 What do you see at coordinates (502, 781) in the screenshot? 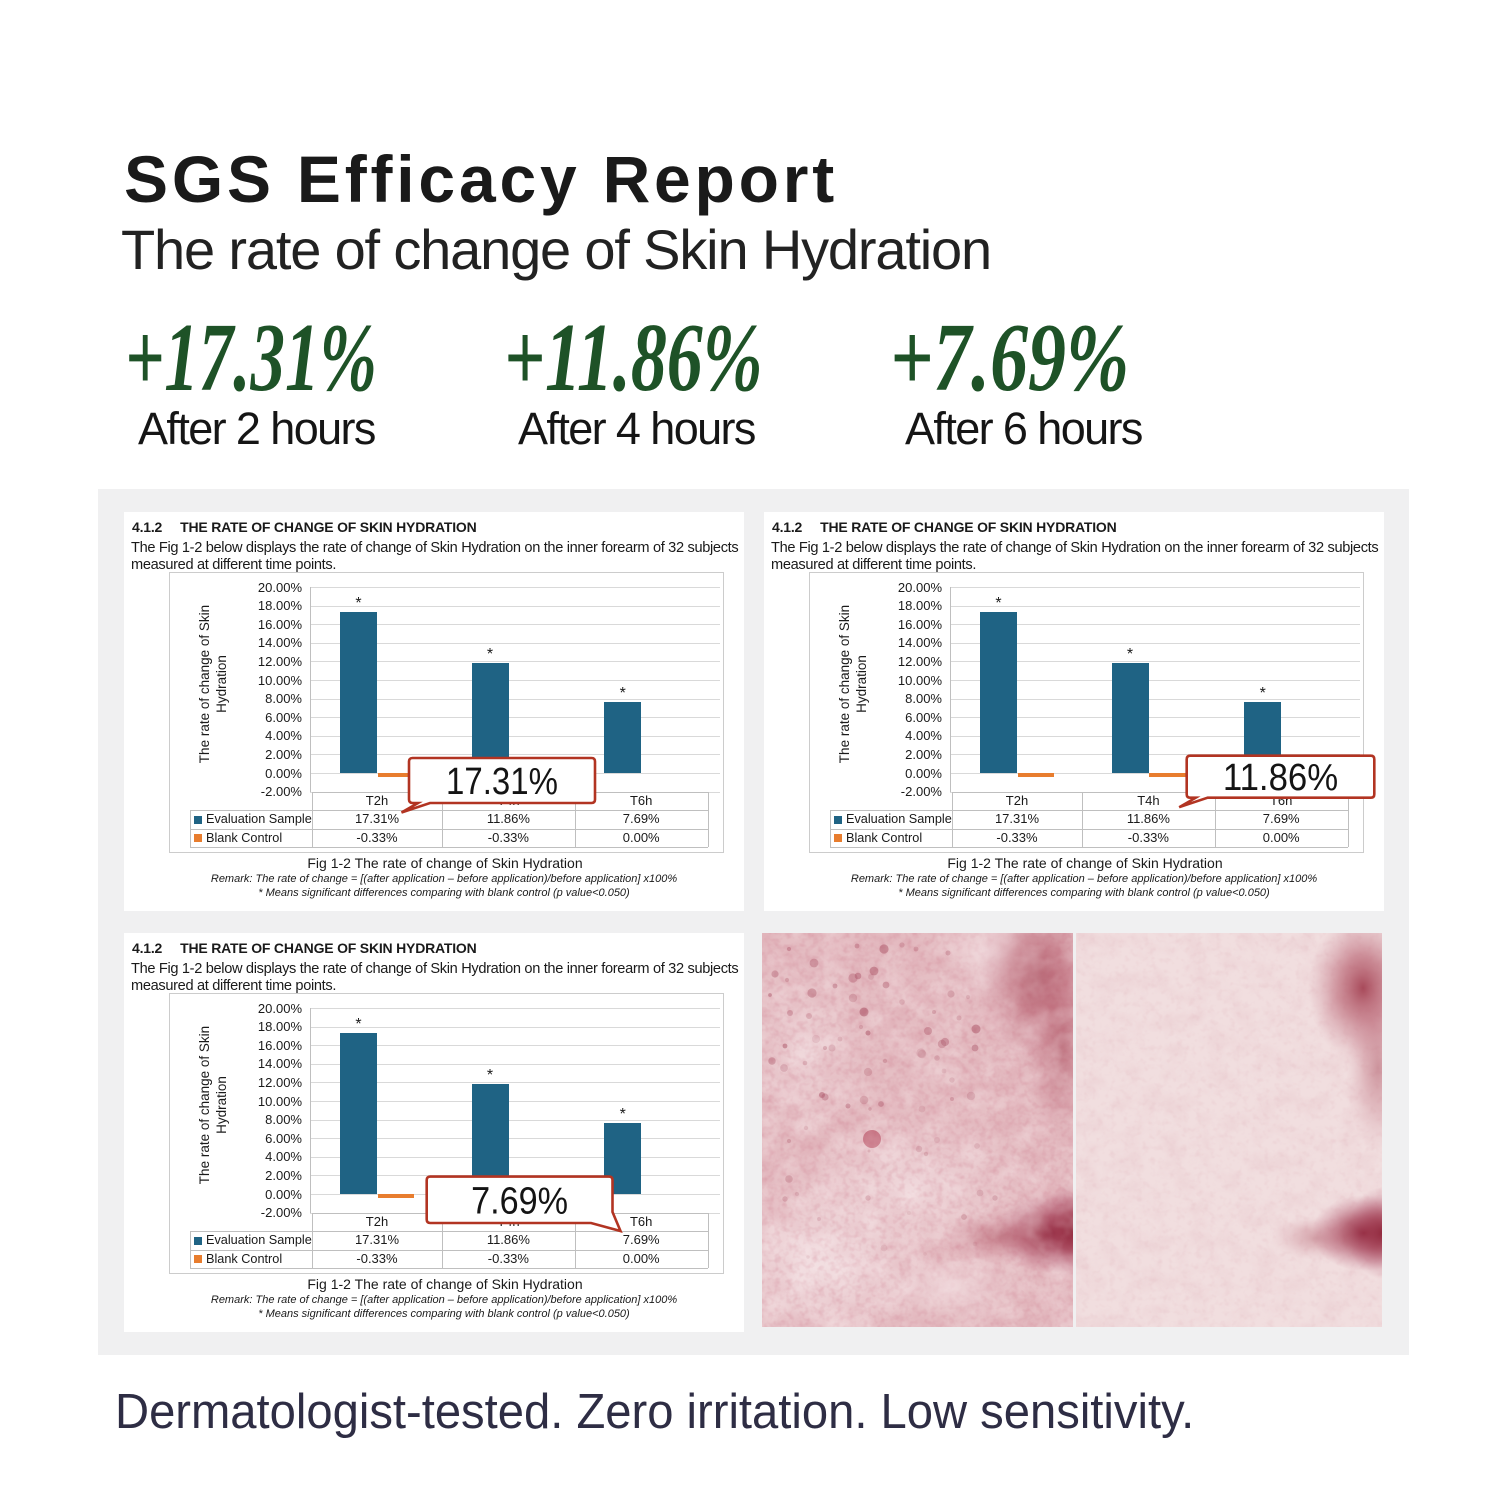
I see `svg-text: 17.31%` at bounding box center [502, 781].